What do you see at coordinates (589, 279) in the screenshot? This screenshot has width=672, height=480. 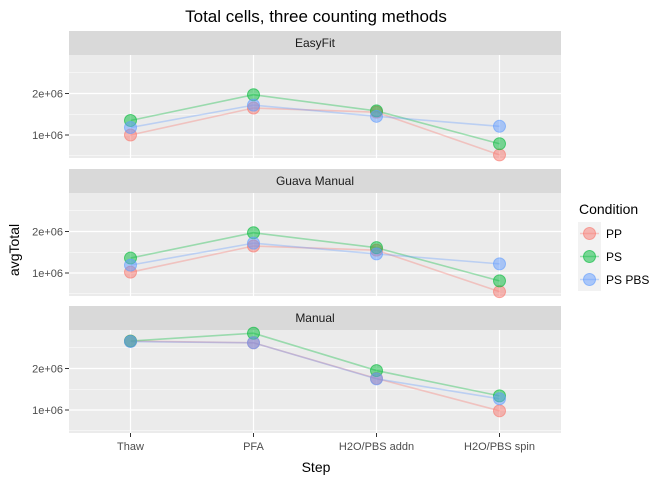 I see `legend-dot-ps-pbs` at bounding box center [589, 279].